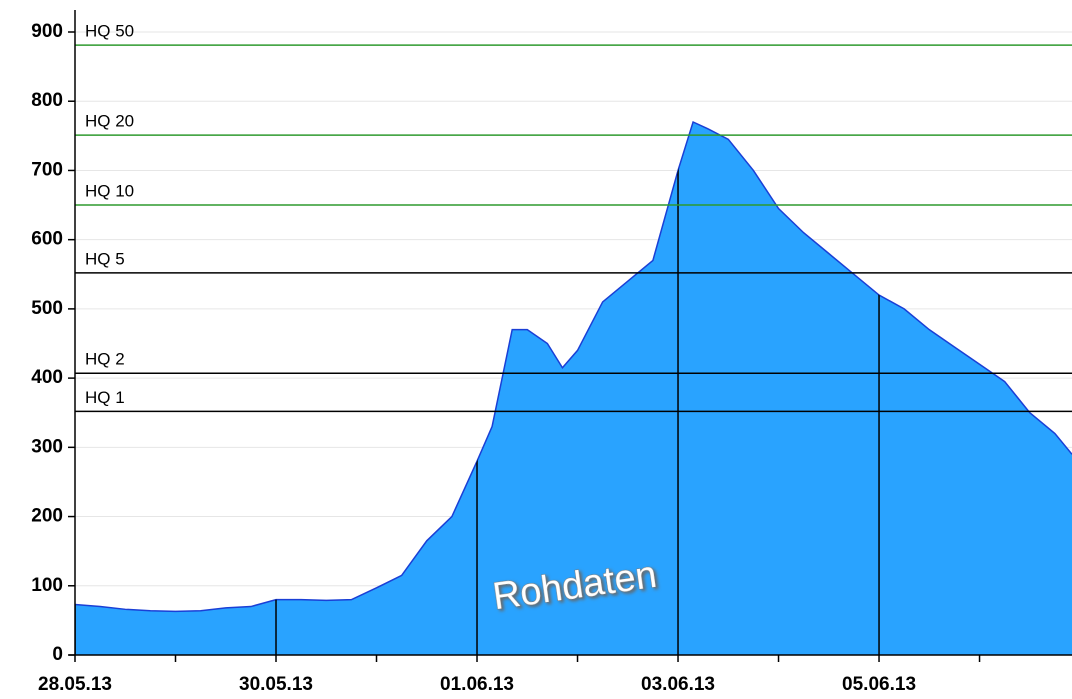 This screenshot has width=1072, height=699. Describe the element at coordinates (47, 100) in the screenshot. I see `y-tick-label: 800` at that location.